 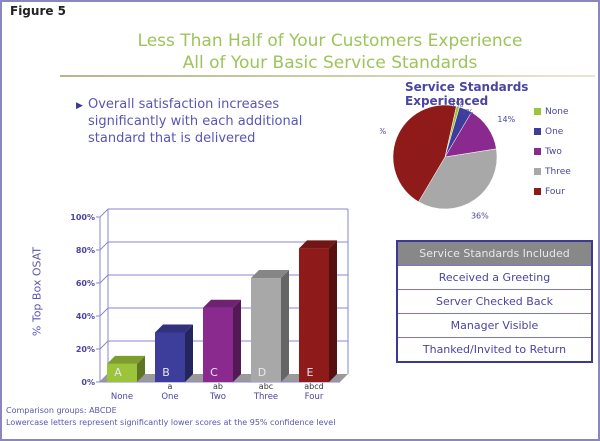 I want to click on title-divider, so click(x=327, y=76).